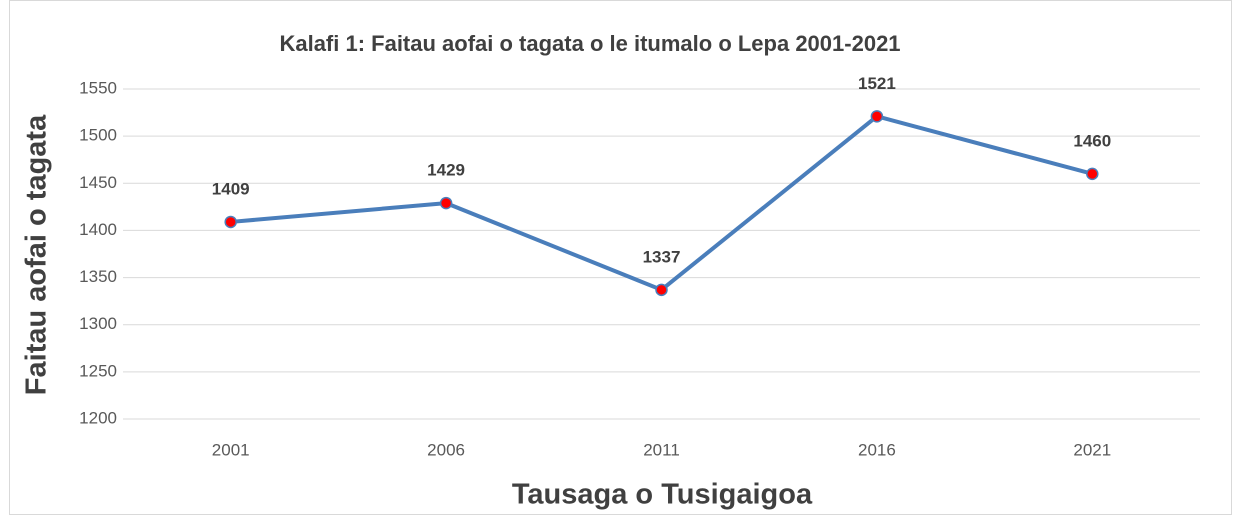  I want to click on data-label: 1409, so click(231, 188).